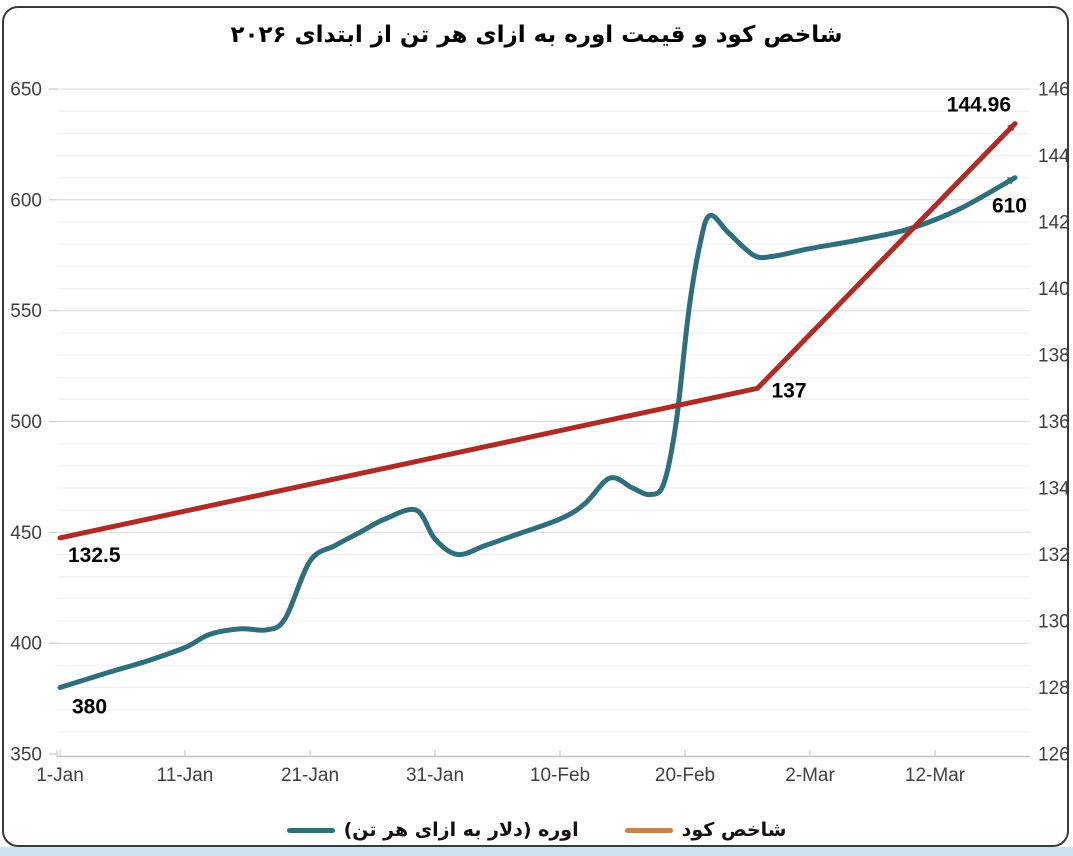 This screenshot has height=856, width=1073. I want to click on legend-entry-urea: اوره (دلار به ازای هر تن), so click(432, 830).